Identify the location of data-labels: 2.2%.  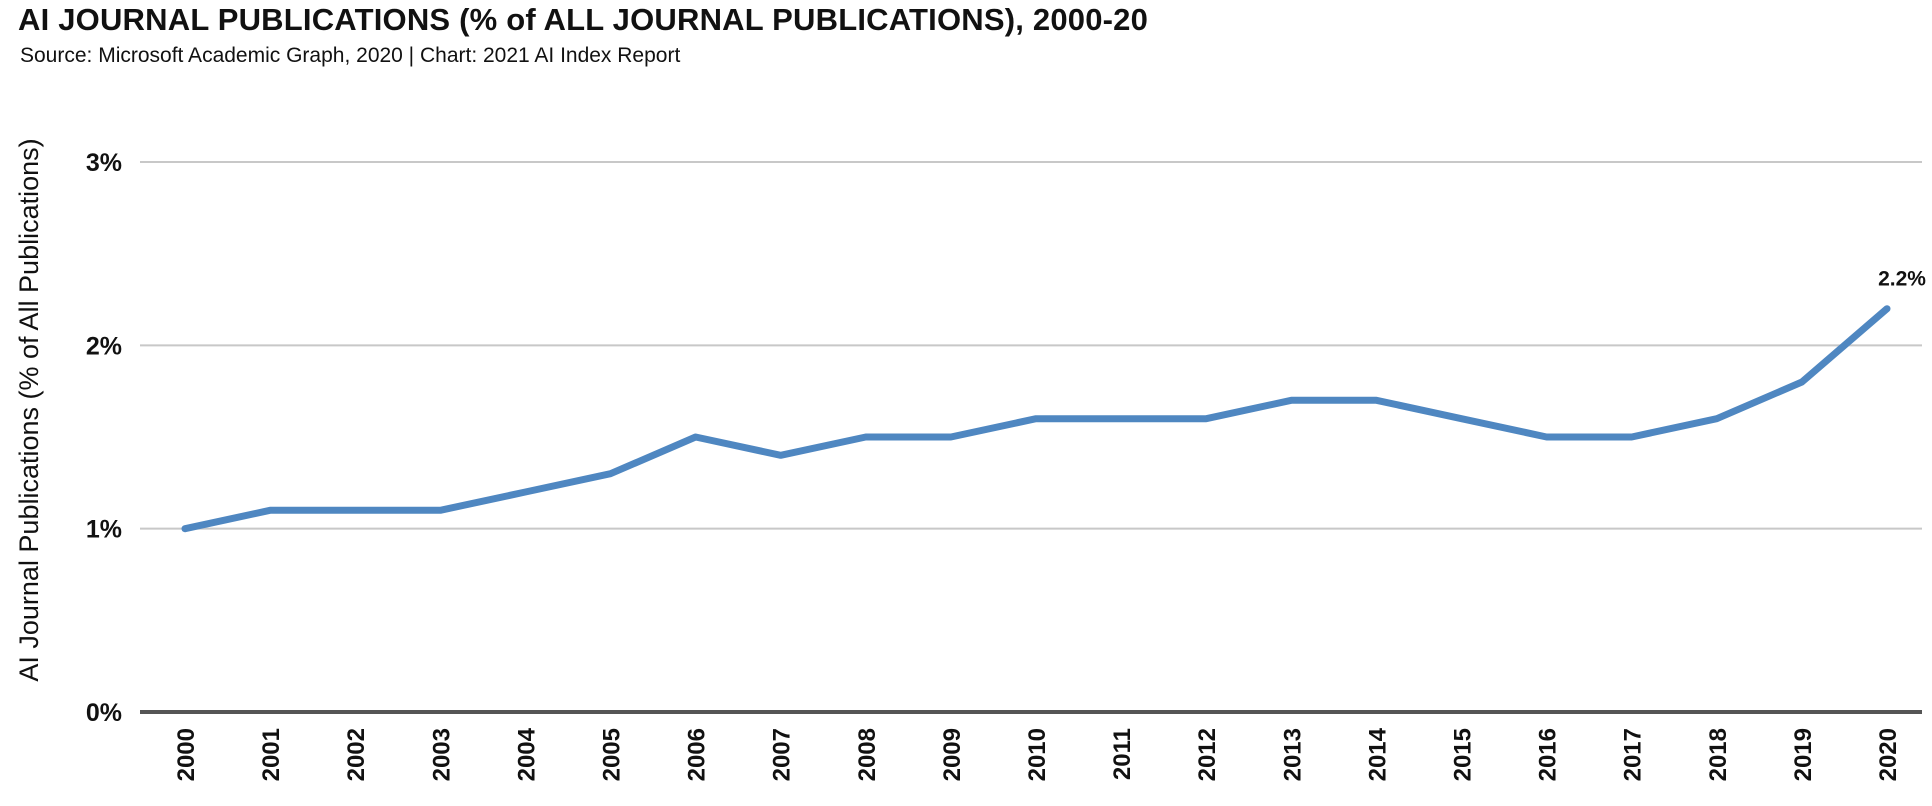
(1902, 279).